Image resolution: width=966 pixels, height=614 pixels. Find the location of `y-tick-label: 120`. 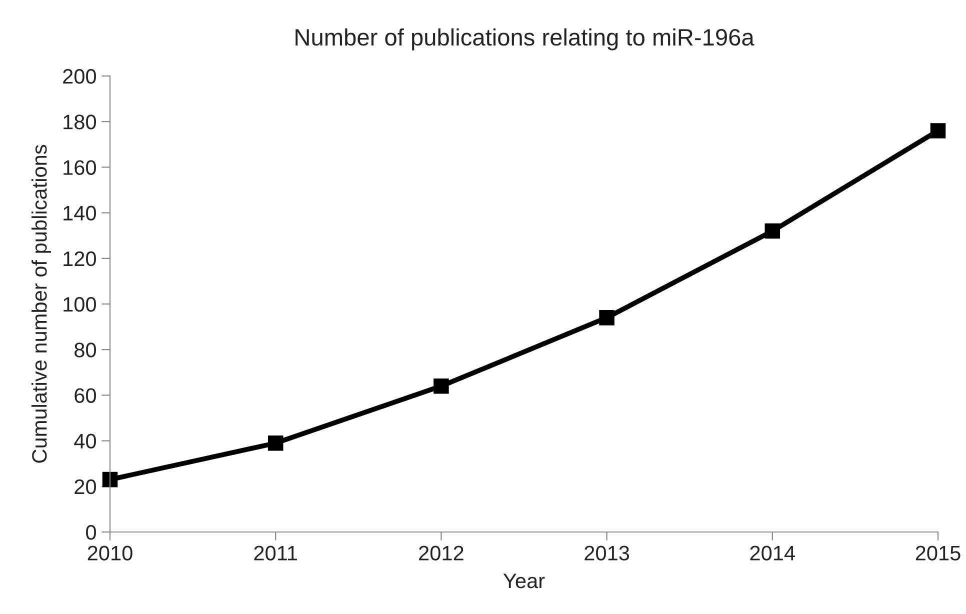

y-tick-label: 120 is located at coordinates (80, 258).